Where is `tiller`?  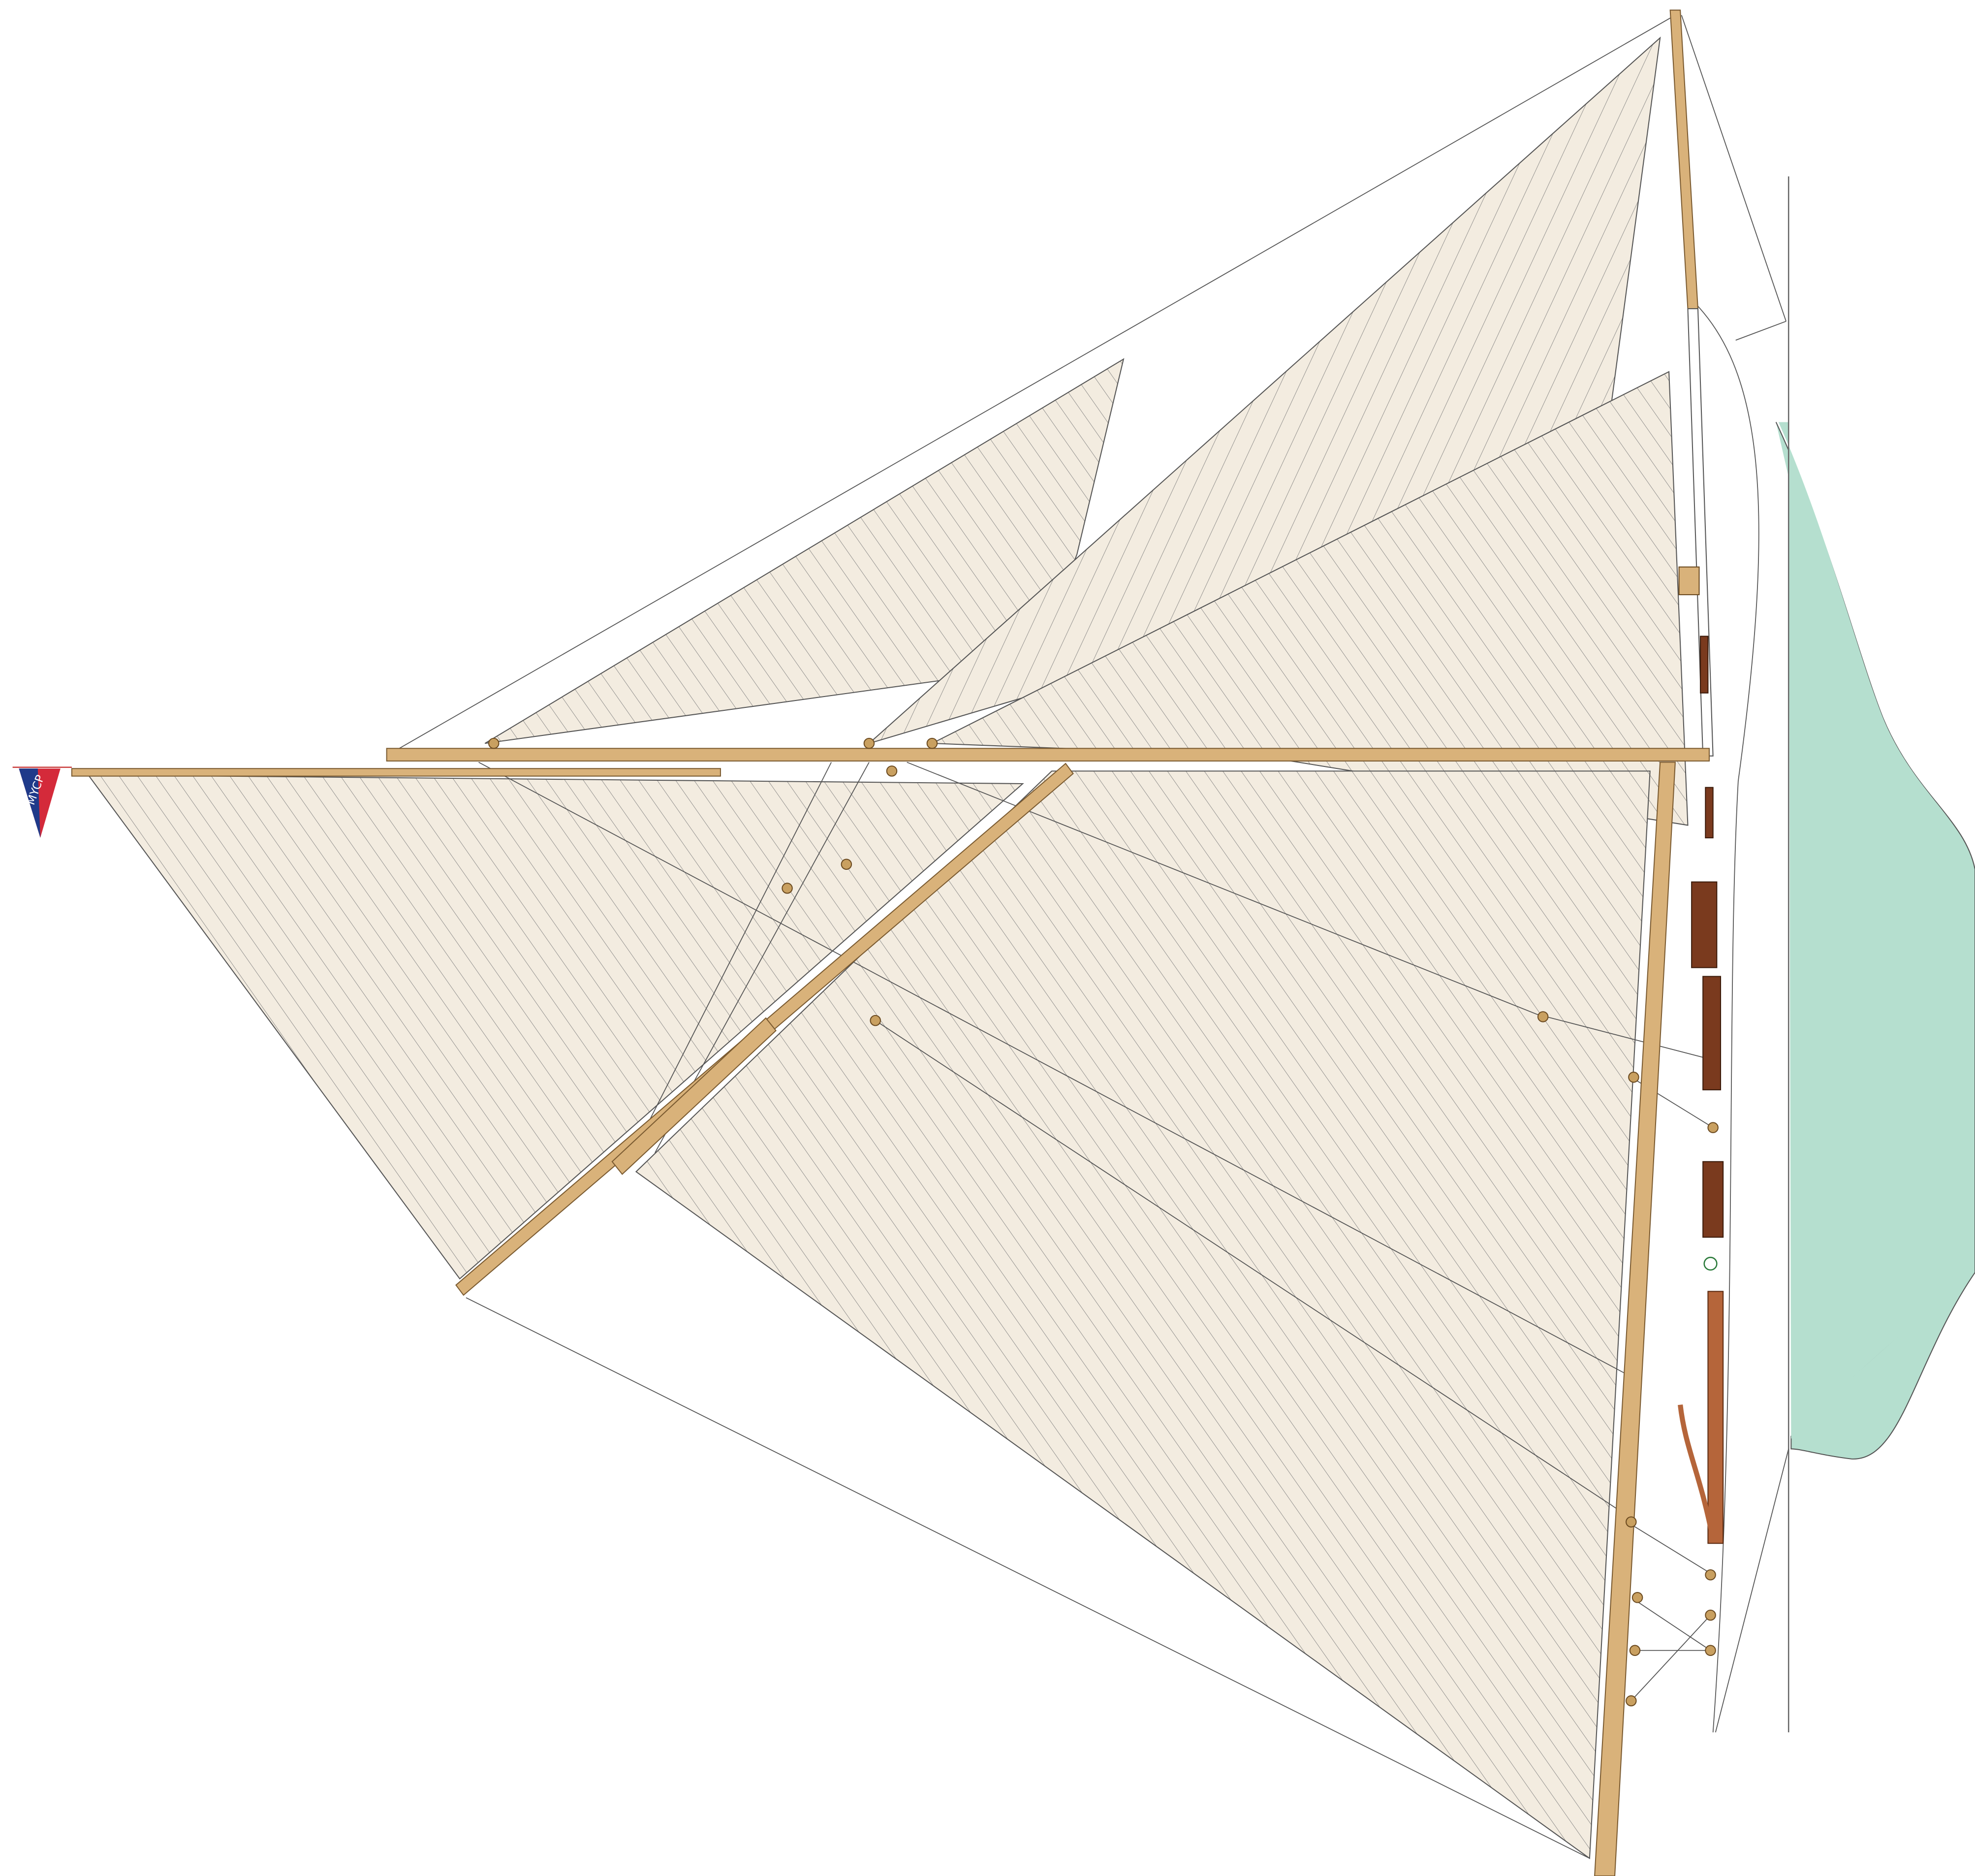
tiller is located at coordinates (1697, 1472).